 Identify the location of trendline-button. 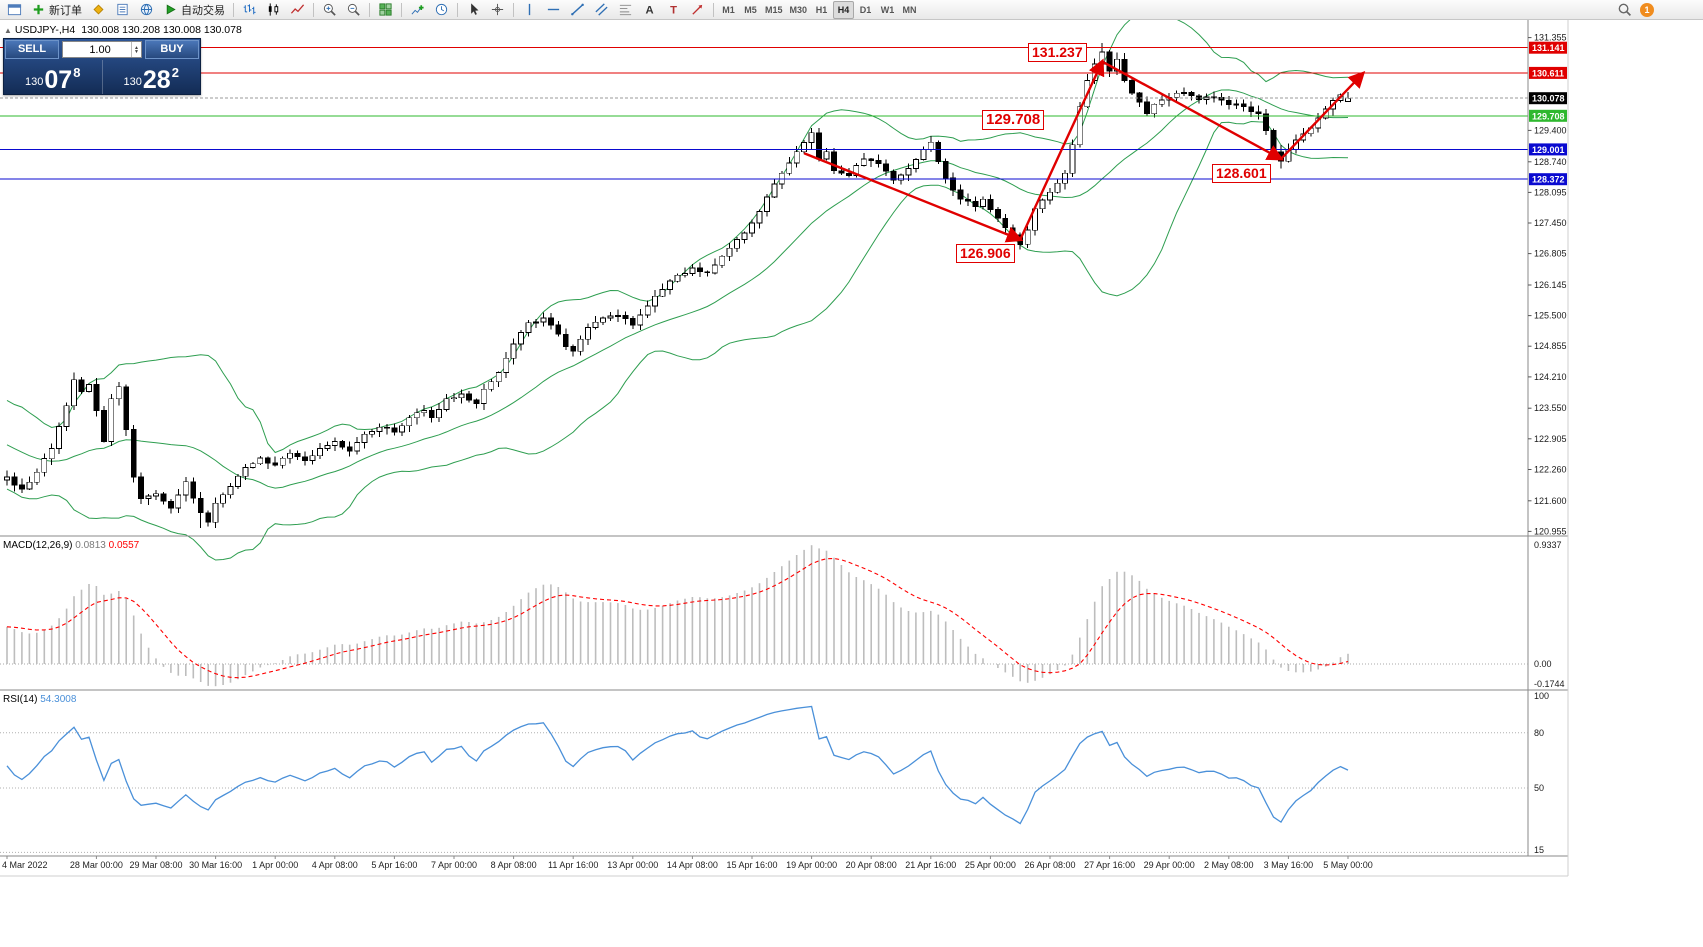
(577, 10).